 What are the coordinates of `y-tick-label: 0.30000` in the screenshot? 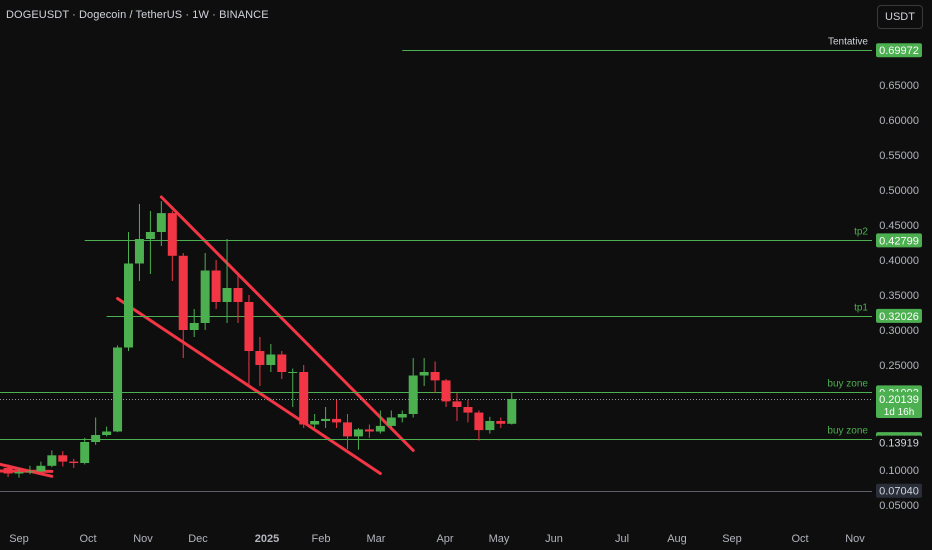 It's located at (899, 331).